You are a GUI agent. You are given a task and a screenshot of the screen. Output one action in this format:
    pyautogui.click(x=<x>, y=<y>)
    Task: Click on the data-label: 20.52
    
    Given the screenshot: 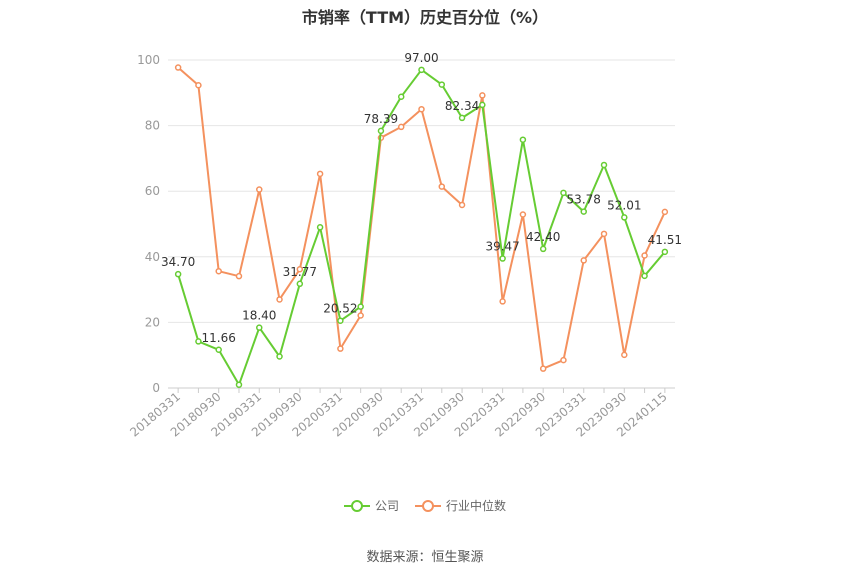 What is the action you would take?
    pyautogui.click(x=340, y=309)
    